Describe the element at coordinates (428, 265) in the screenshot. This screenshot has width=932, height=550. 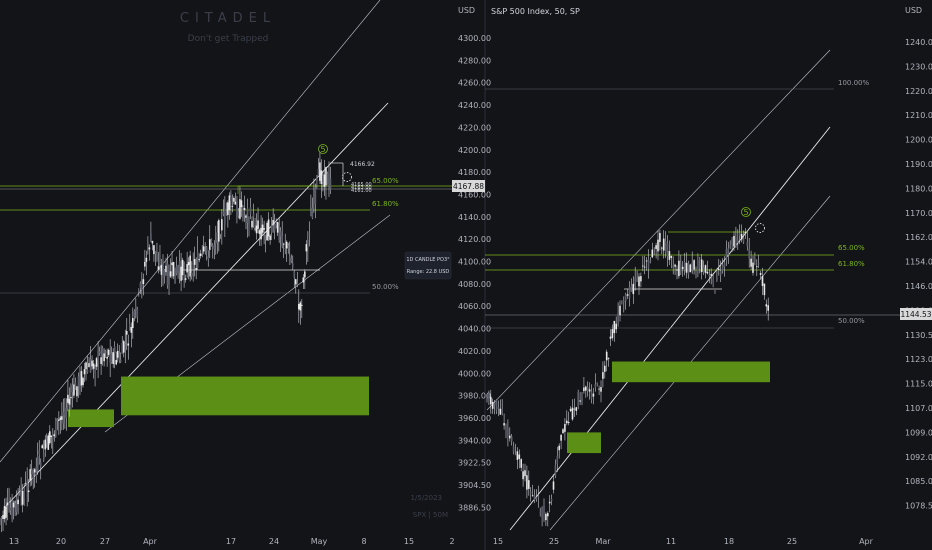
I see `candle-info-box: 1D CANDLE PO3° Range: 22.8 USD` at that location.